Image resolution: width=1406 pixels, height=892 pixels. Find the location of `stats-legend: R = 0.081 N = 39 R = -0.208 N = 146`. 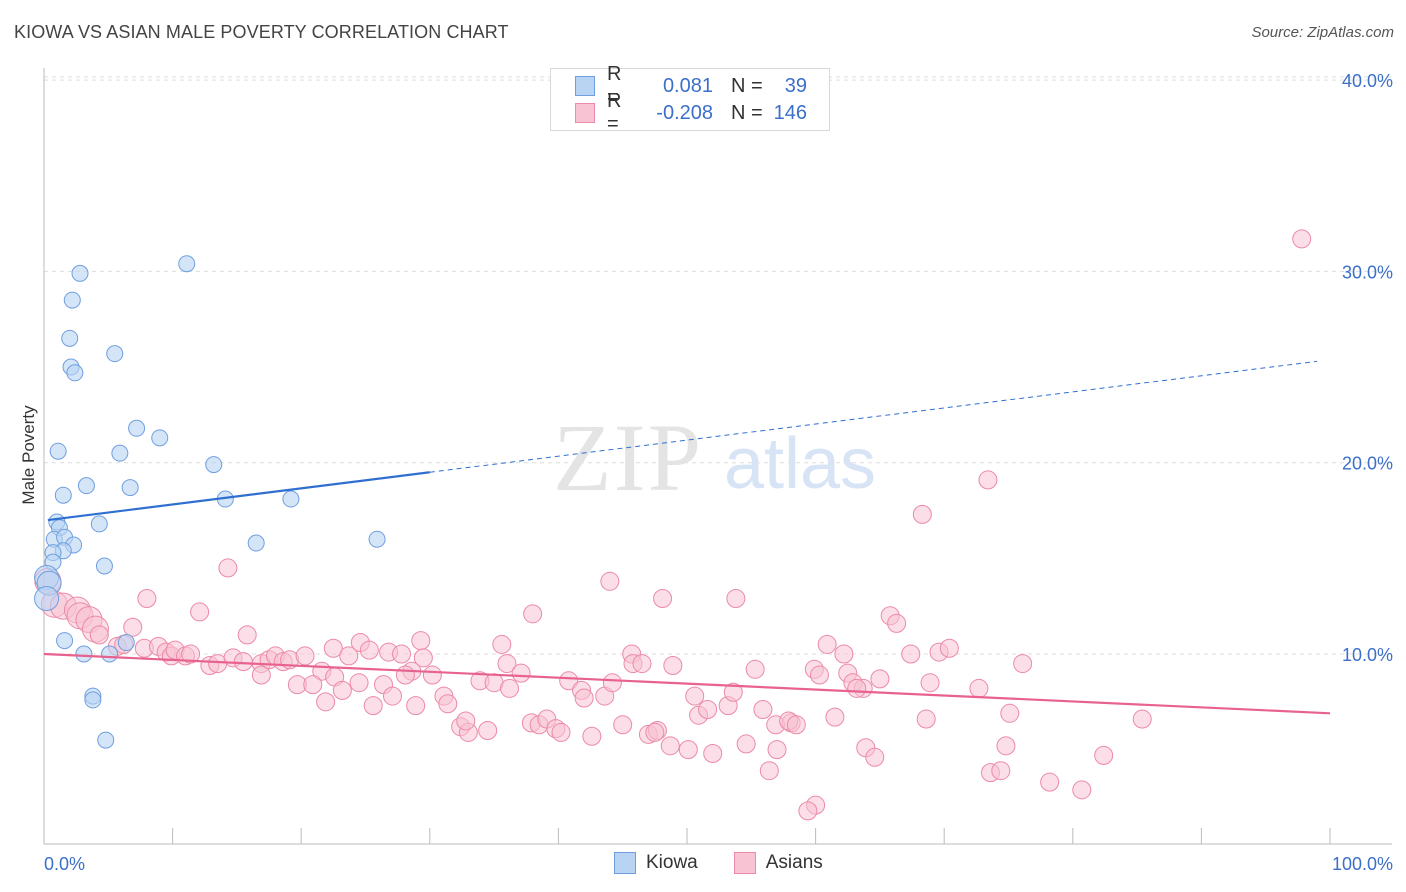

stats-legend: R = 0.081 N = 39 R = -0.208 N = 146 is located at coordinates (690, 99).